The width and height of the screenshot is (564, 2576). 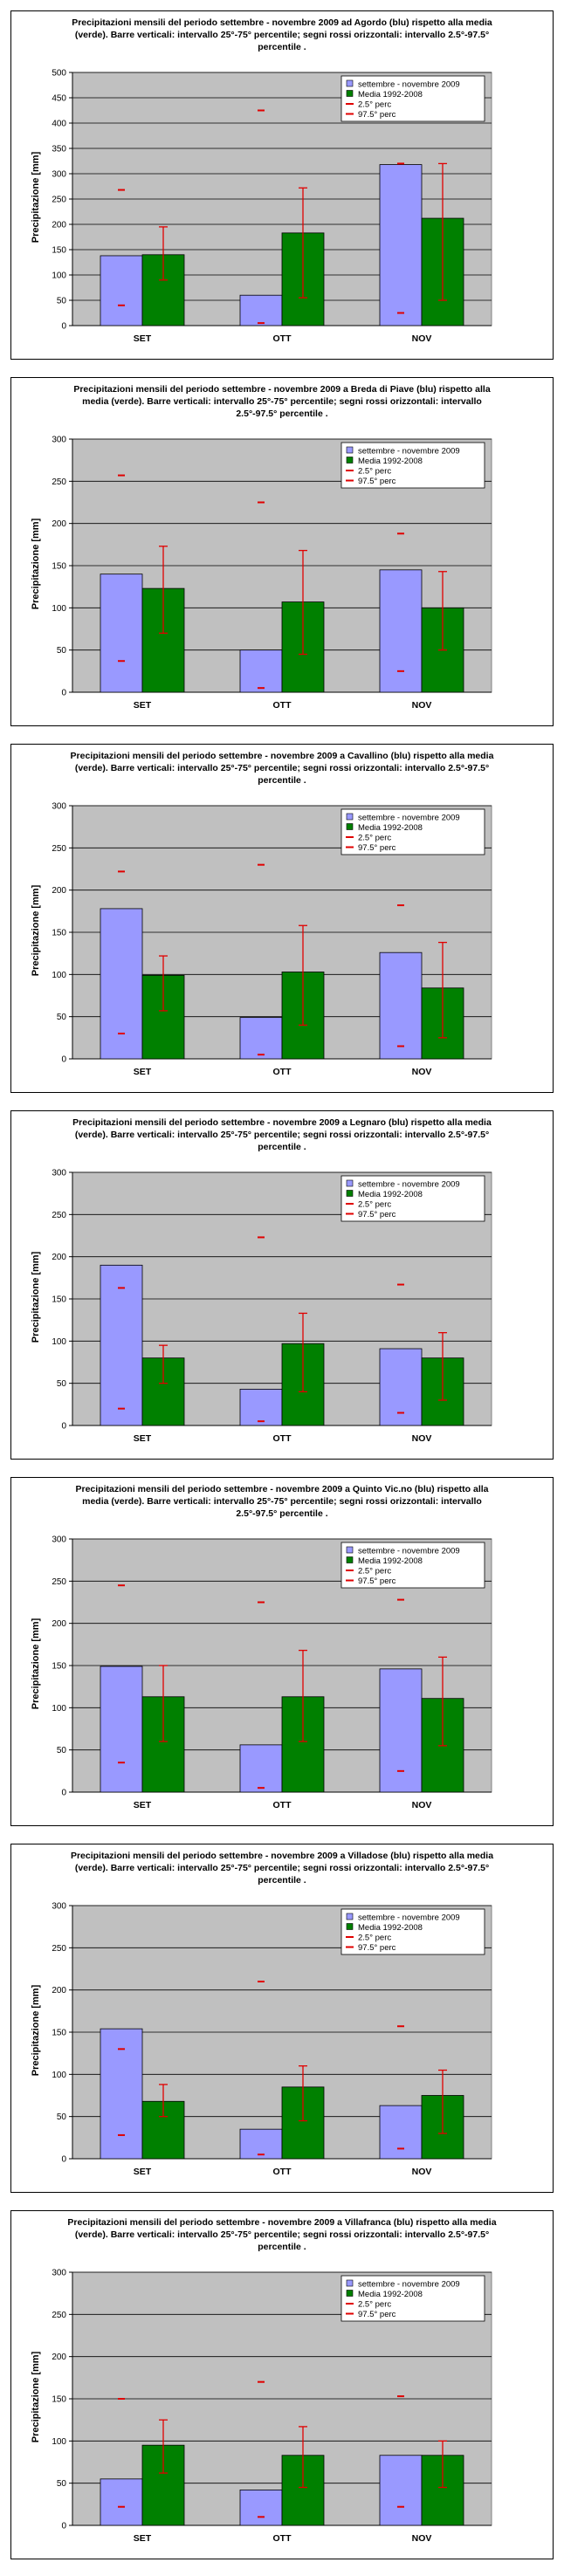 I want to click on y-tick-label: 500, so click(x=59, y=74).